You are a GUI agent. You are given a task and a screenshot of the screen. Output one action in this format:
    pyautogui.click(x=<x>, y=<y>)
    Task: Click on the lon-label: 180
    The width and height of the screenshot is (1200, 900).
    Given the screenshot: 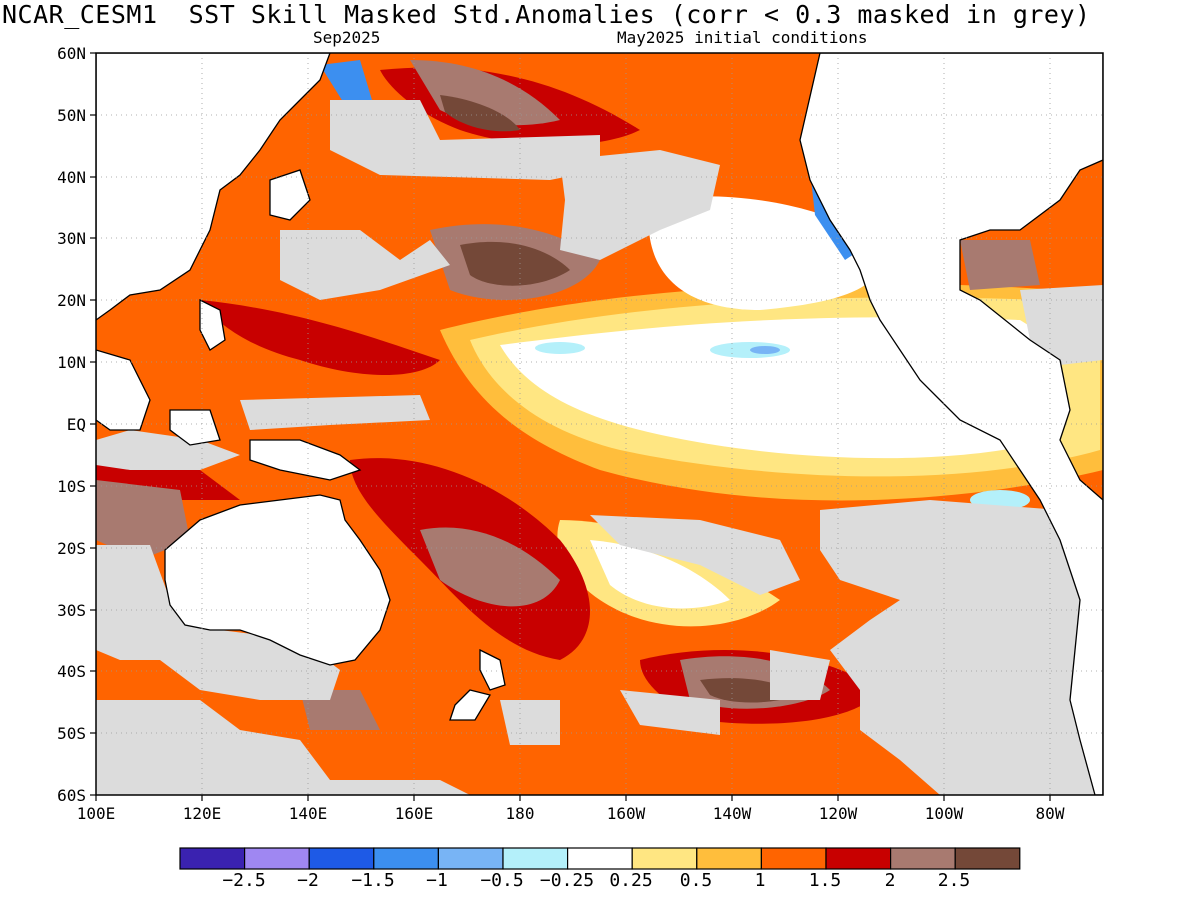 What is the action you would take?
    pyautogui.click(x=520, y=813)
    